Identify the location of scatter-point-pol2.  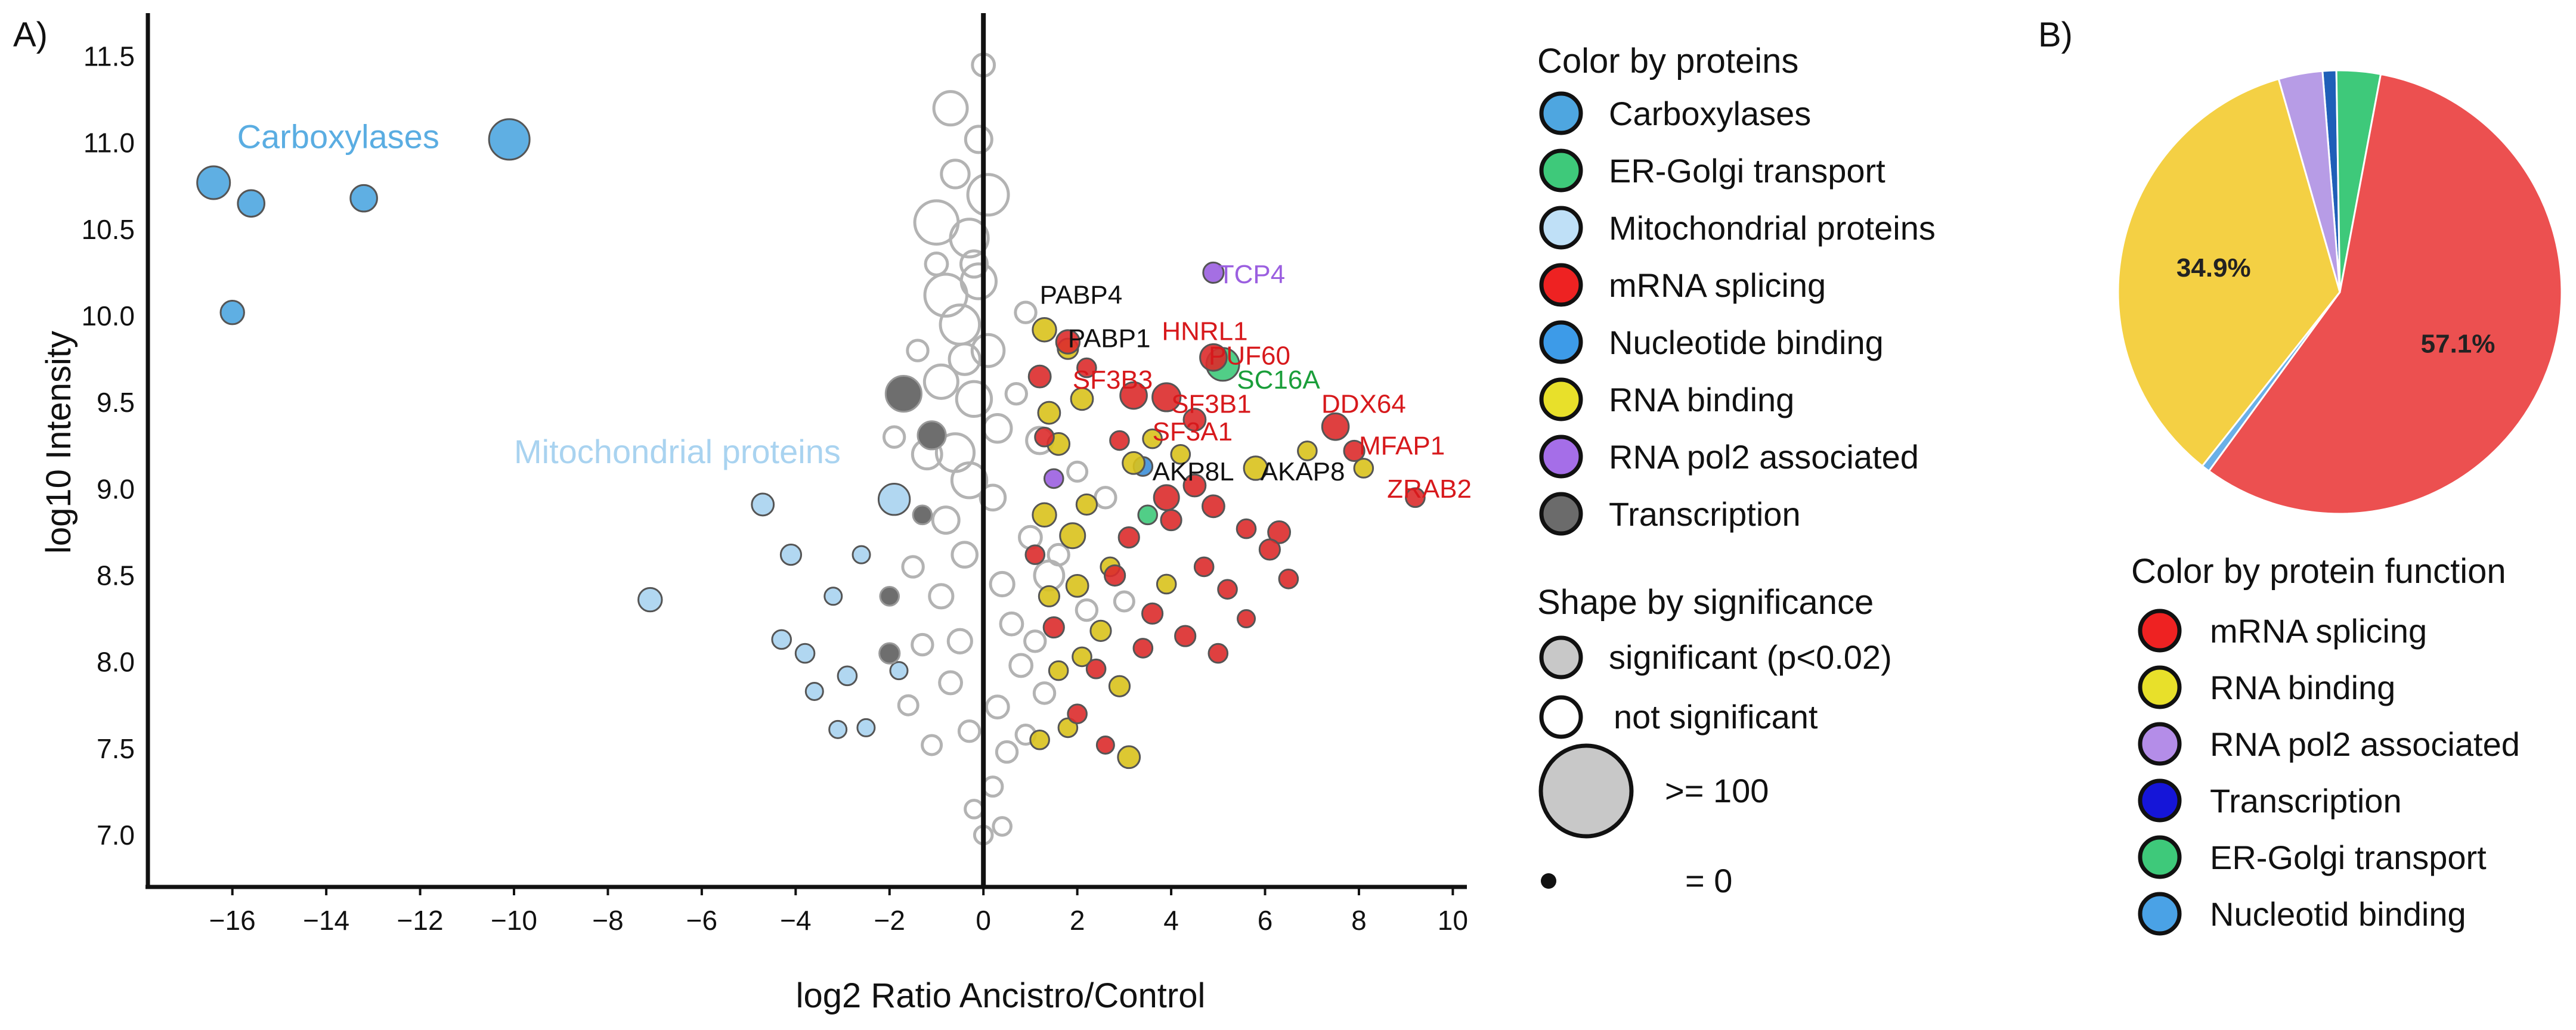
(1054, 478).